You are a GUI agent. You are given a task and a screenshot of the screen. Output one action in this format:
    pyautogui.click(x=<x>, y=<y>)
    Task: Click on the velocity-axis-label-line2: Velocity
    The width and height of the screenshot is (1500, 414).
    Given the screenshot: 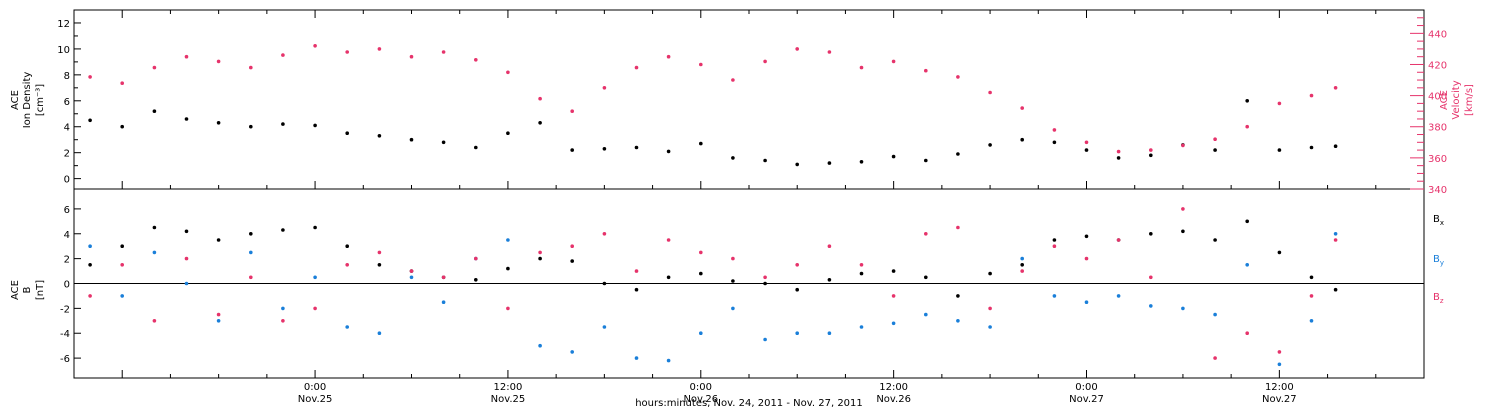 What is the action you would take?
    pyautogui.click(x=1456, y=99)
    